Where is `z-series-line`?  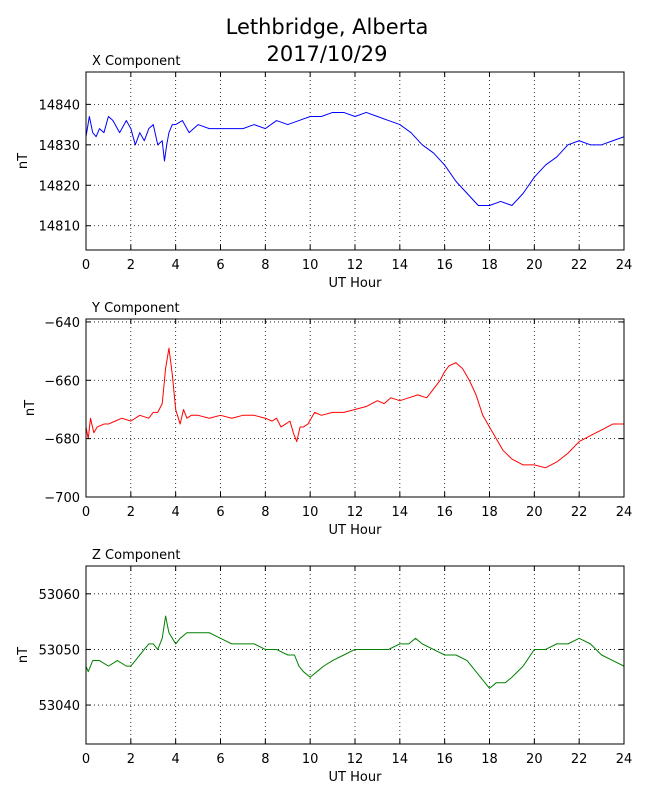
z-series-line is located at coordinates (355, 652).